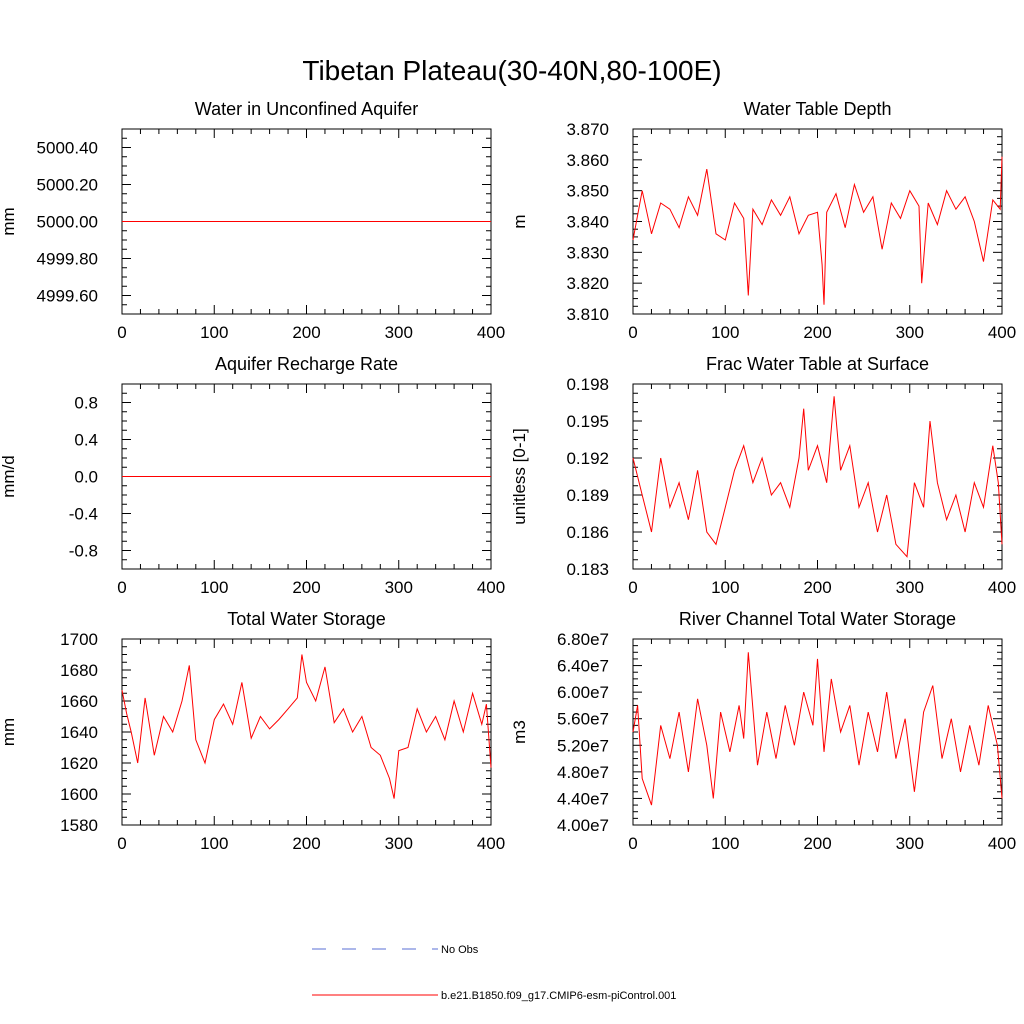  What do you see at coordinates (587, 384) in the screenshot?
I see `y-tick-label: 0.198` at bounding box center [587, 384].